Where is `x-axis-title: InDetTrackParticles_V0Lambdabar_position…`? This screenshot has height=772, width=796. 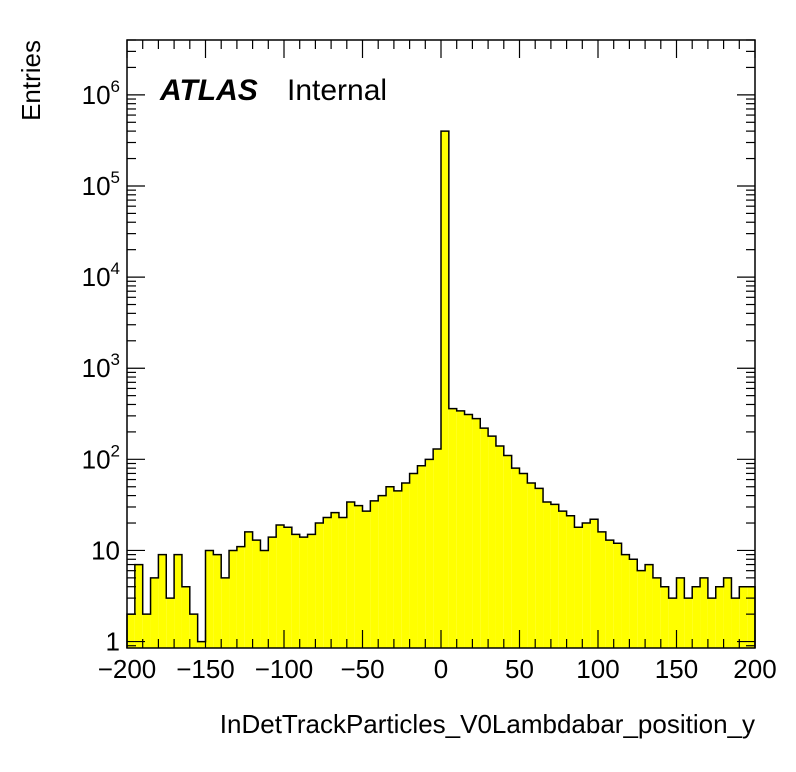 x-axis-title: InDetTrackParticles_V0Lambdabar_position… is located at coordinates (487, 724).